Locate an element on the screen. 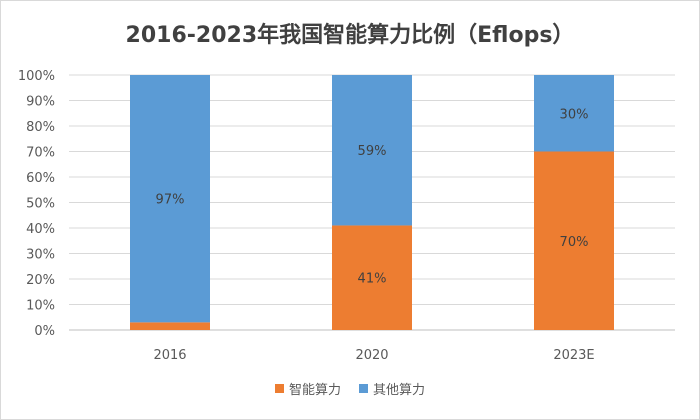 This screenshot has height=420, width=700. y-tick-label: 80% is located at coordinates (40, 127).